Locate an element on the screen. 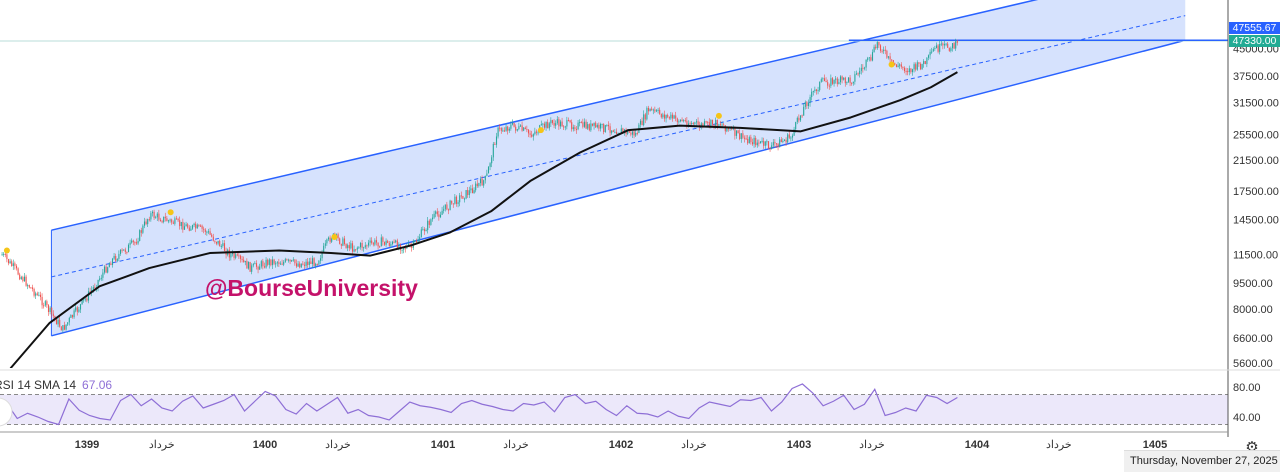  close-price-badge: 47330.00 is located at coordinates (1254, 41).